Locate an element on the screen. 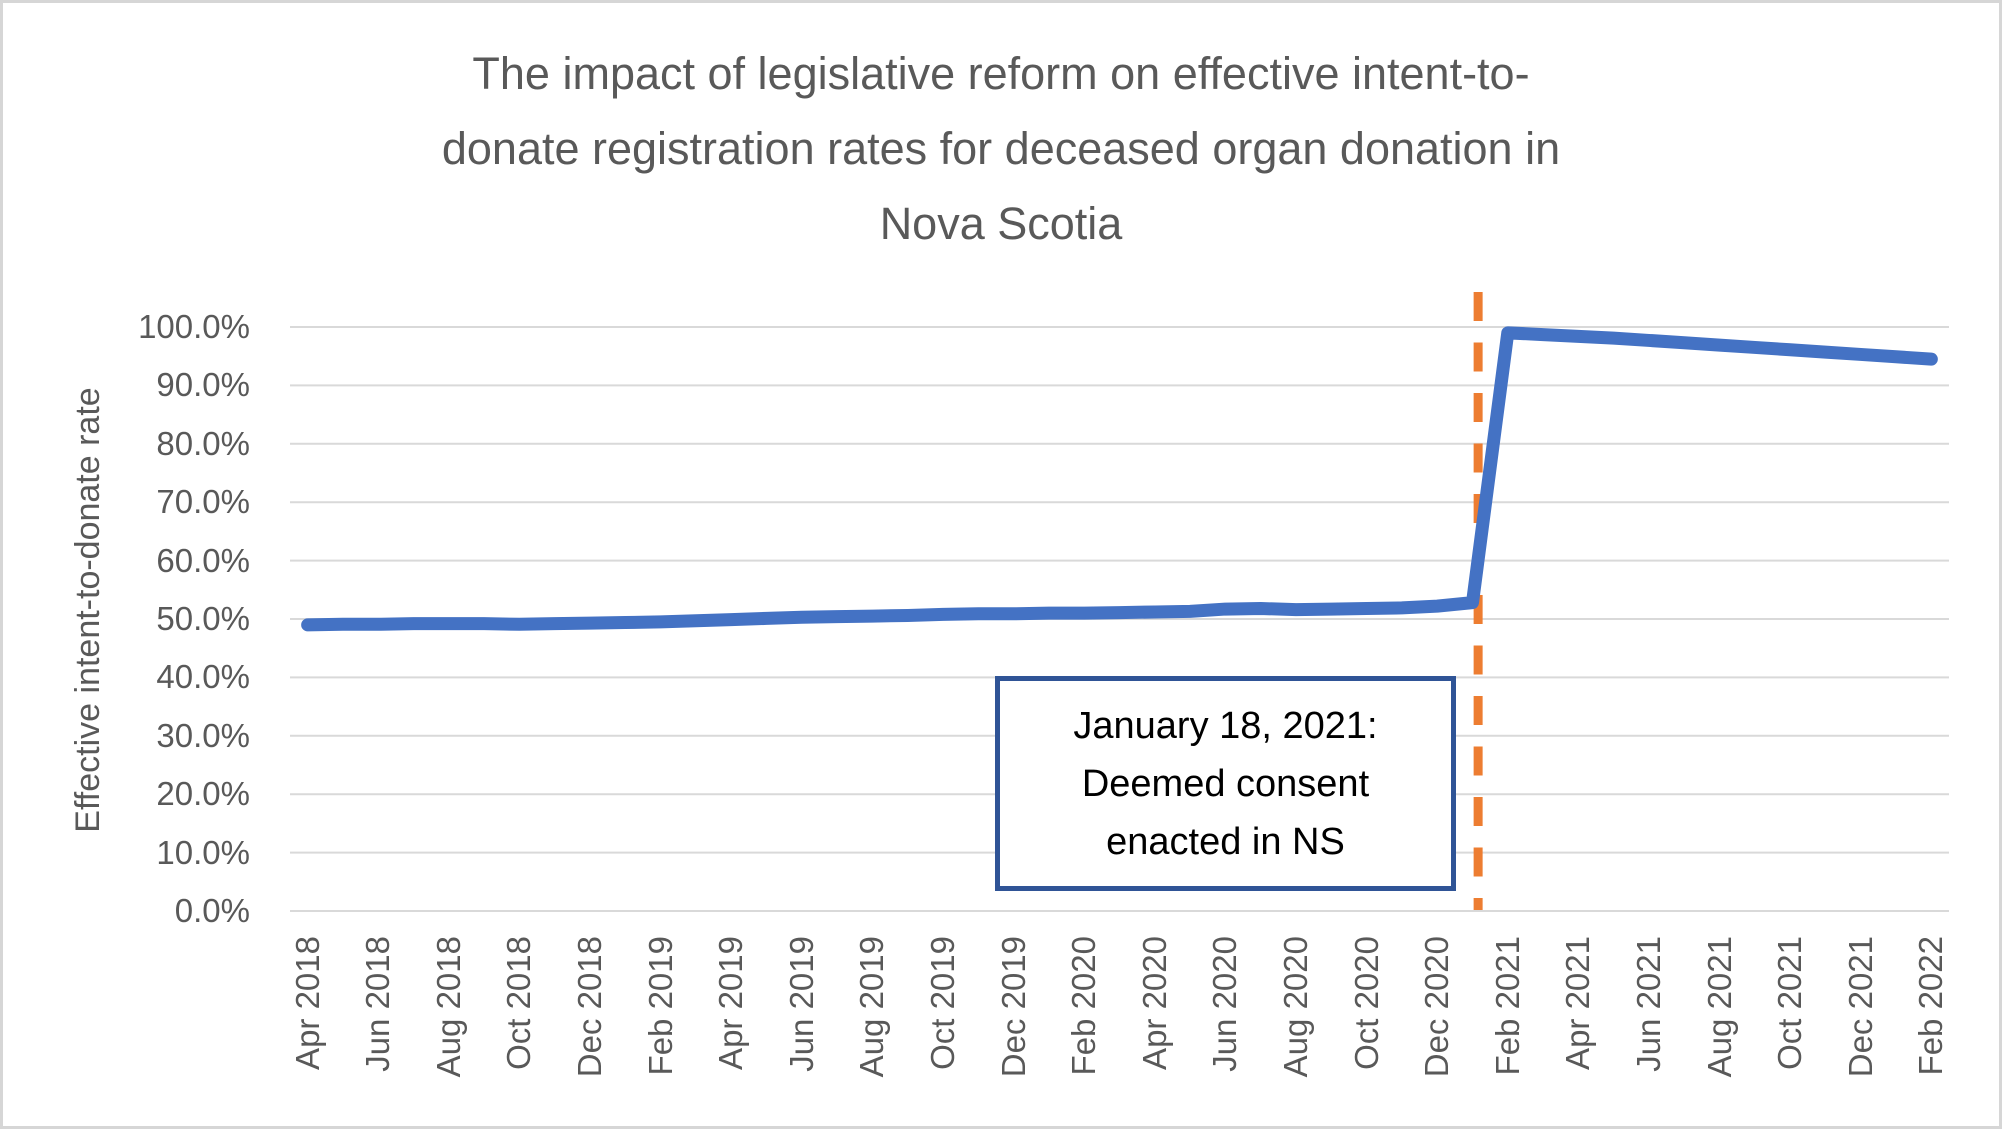 This screenshot has width=2002, height=1134. x-tick-label: Dec 2018 is located at coordinates (590, 1007).